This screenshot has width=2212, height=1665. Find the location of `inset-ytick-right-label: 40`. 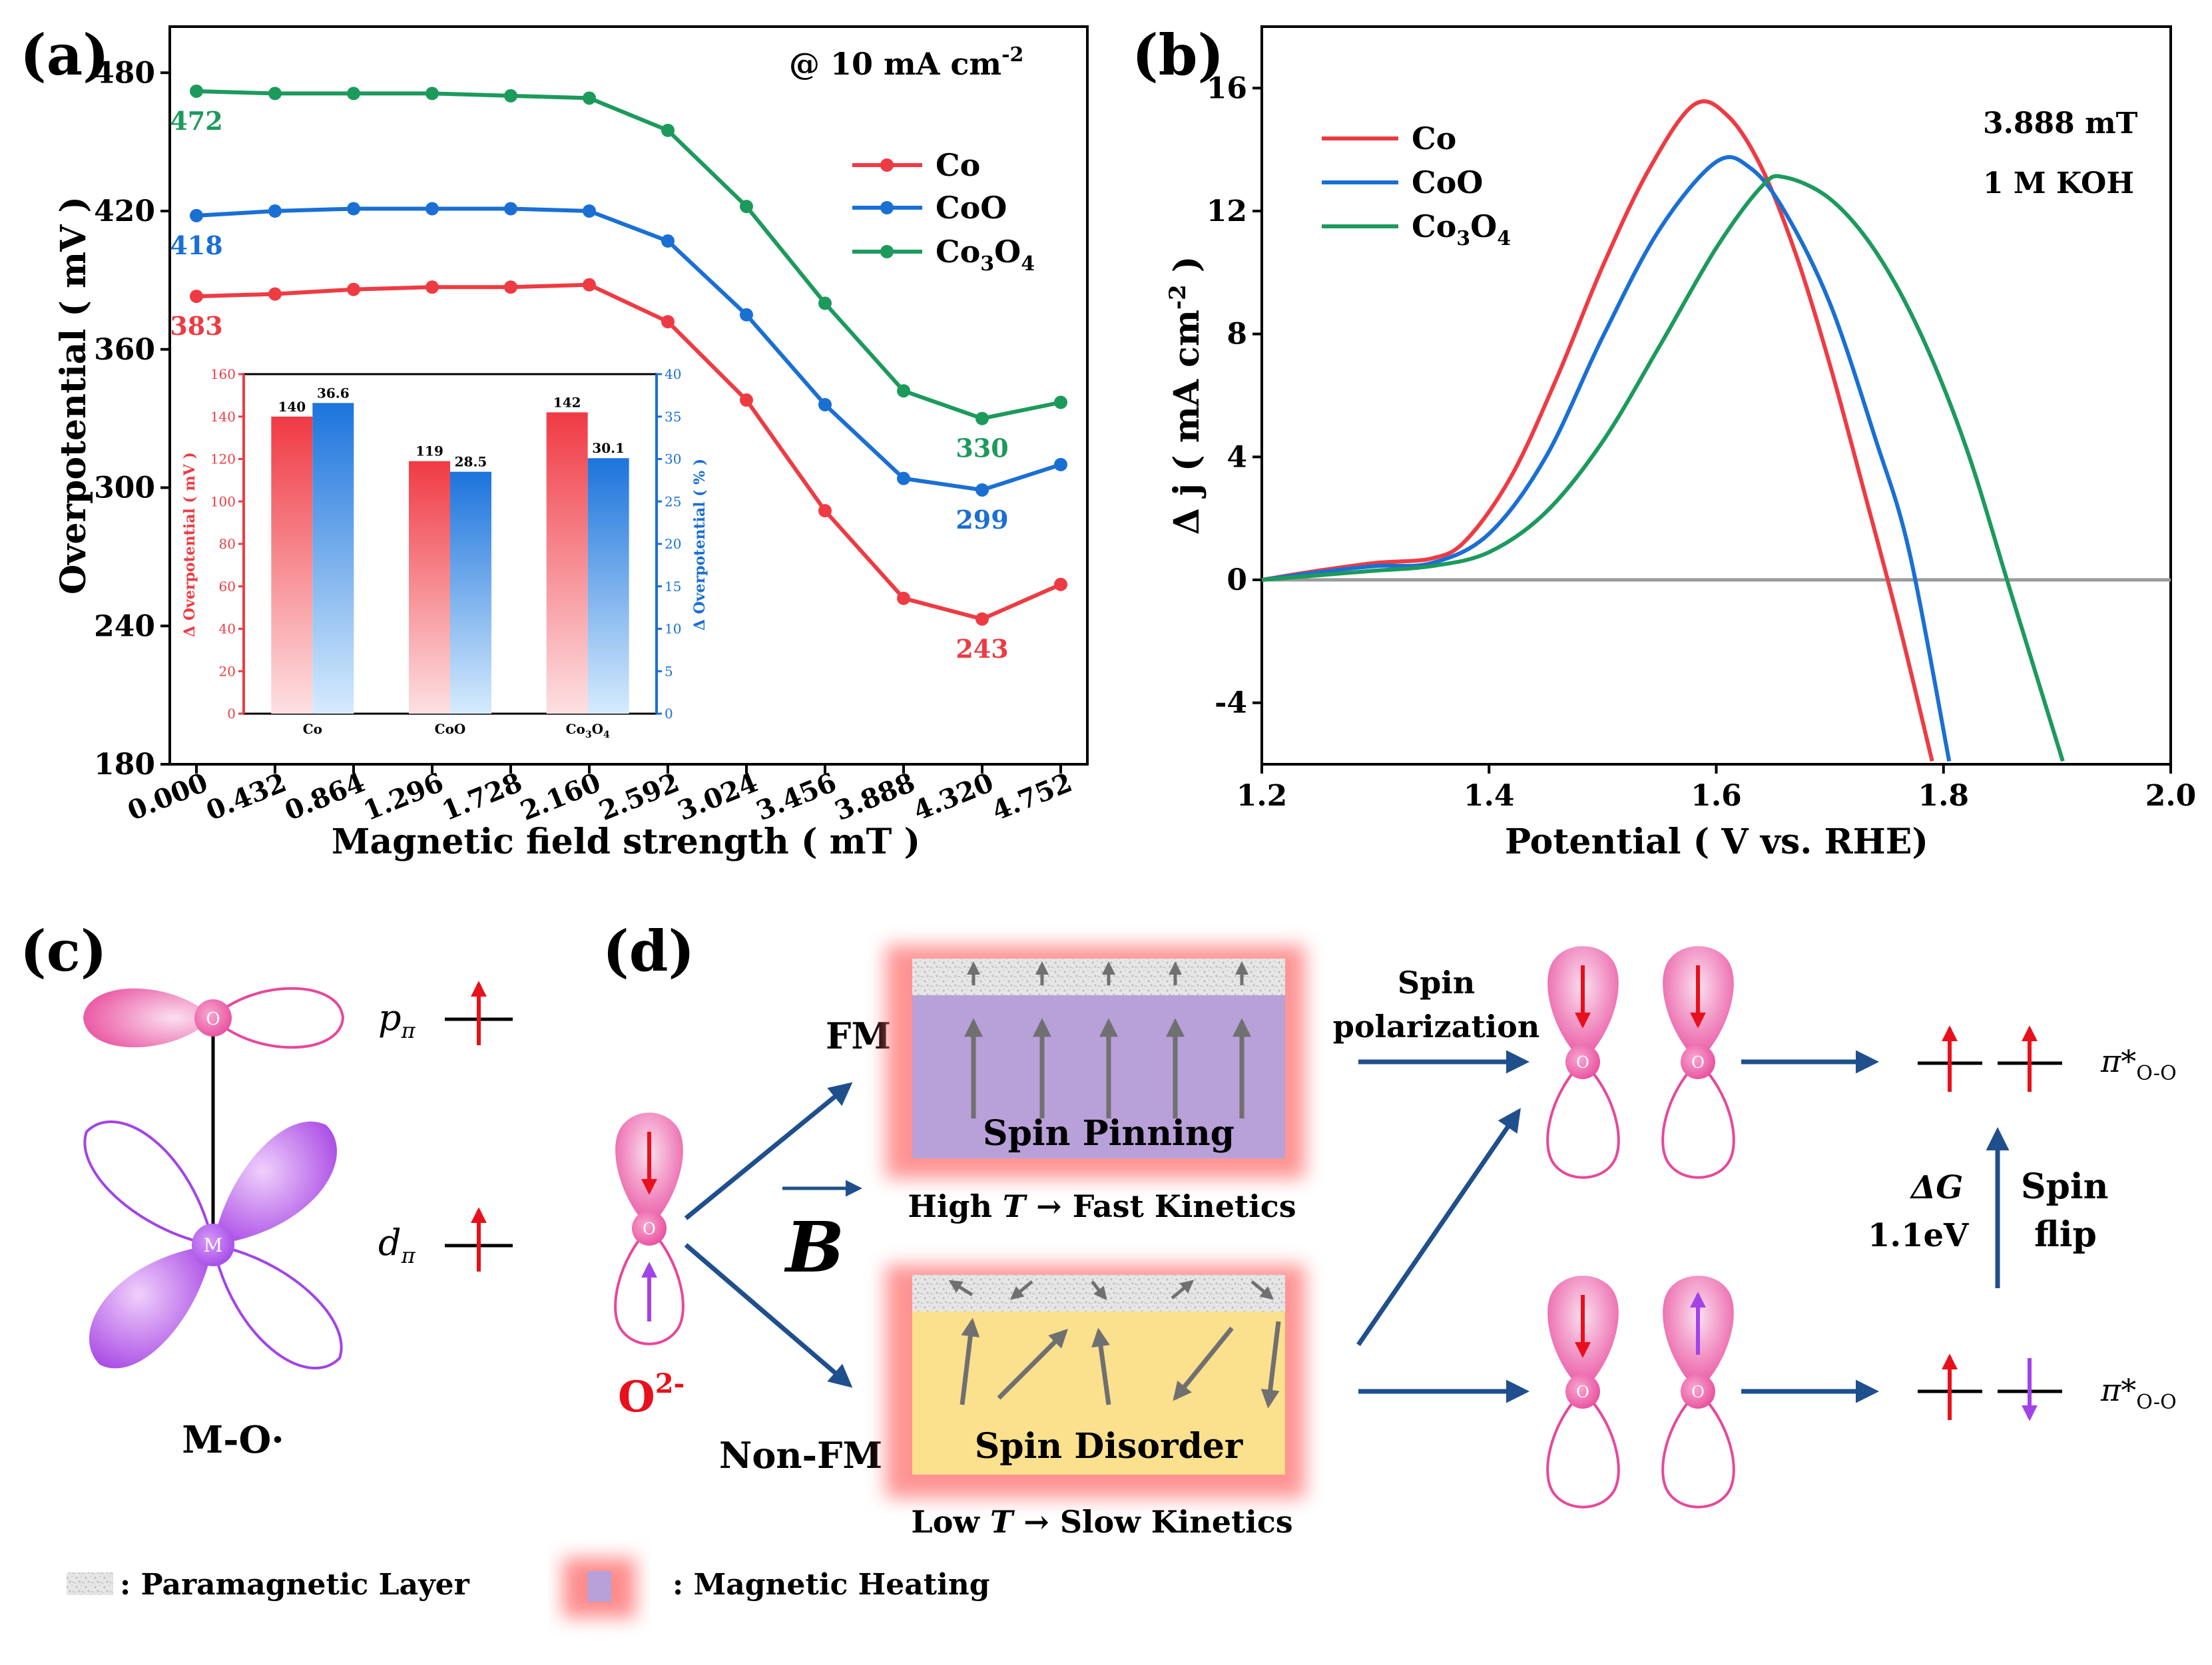

inset-ytick-right-label: 40 is located at coordinates (673, 374).